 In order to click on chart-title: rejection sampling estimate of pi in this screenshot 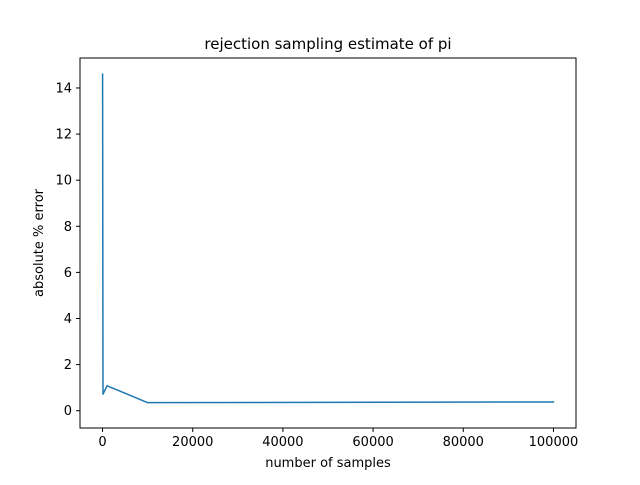, I will do `click(327, 44)`.